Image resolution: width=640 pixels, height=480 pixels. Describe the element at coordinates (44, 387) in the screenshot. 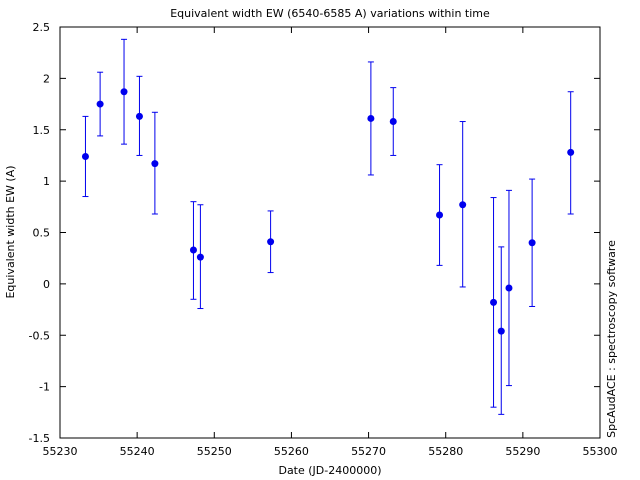

I see `y-tick-label: -1` at that location.